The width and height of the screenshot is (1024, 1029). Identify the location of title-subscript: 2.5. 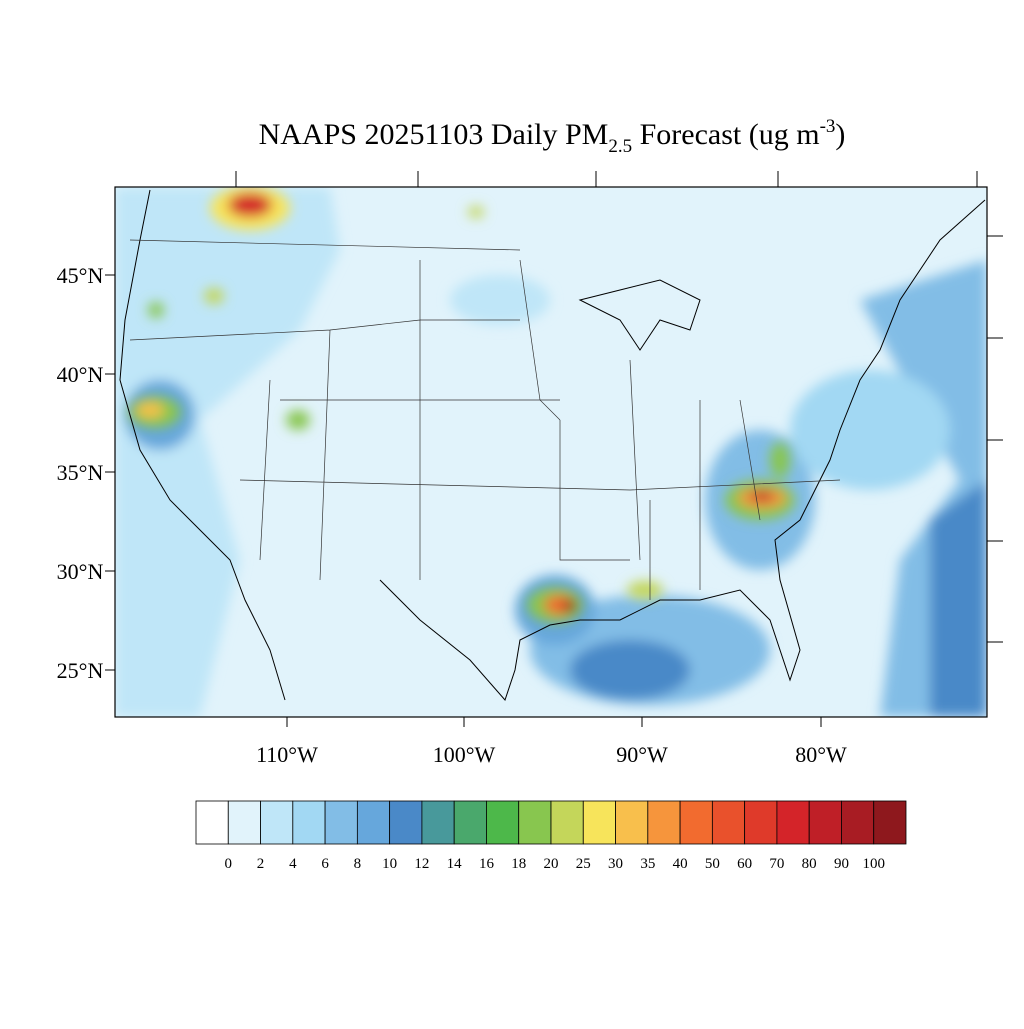
(620, 146).